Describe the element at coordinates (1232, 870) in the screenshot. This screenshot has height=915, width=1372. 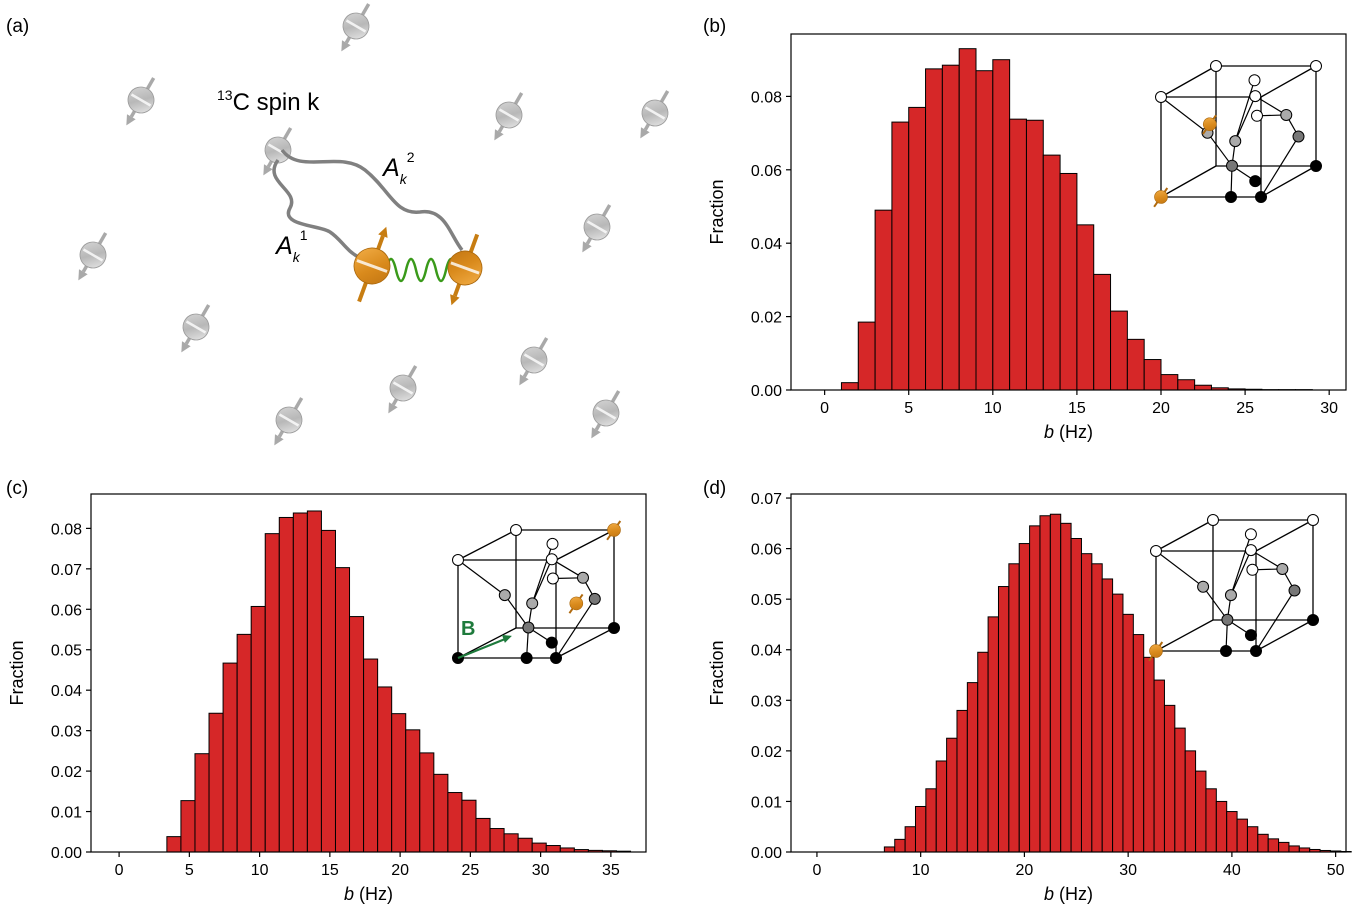
I see `x-tick-label: 40` at that location.